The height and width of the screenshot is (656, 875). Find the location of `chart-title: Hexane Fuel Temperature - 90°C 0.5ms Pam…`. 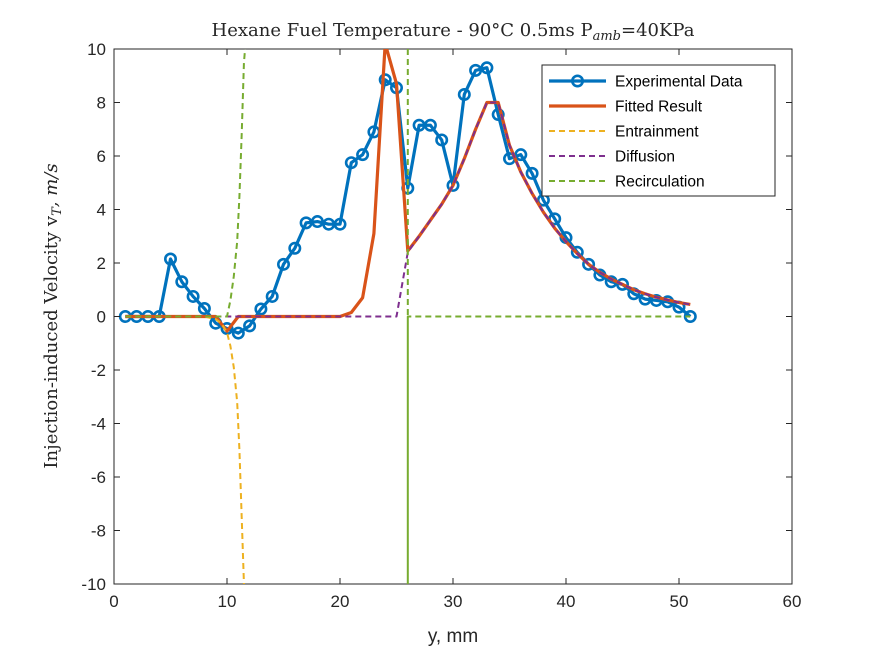

chart-title: Hexane Fuel Temperature - 90°C 0.5ms Pam… is located at coordinates (453, 32).